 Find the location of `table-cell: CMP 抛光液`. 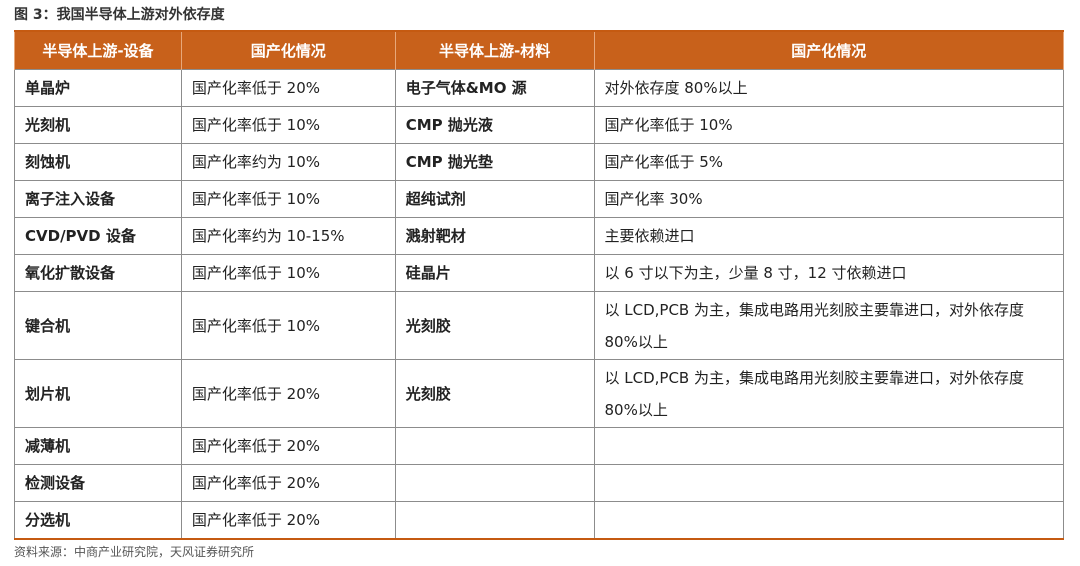

table-cell: CMP 抛光液 is located at coordinates (494, 125).